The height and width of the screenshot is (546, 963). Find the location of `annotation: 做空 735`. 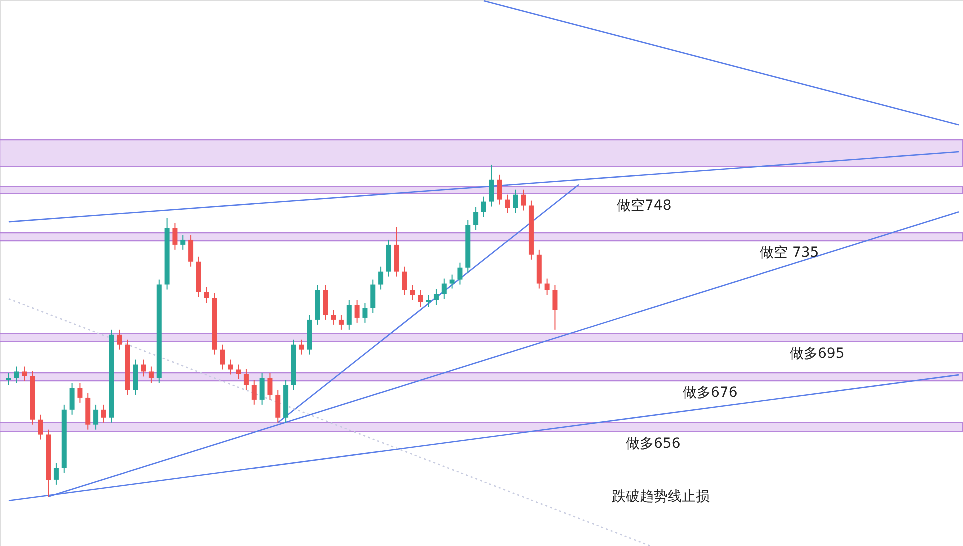

annotation: 做空 735 is located at coordinates (790, 252).